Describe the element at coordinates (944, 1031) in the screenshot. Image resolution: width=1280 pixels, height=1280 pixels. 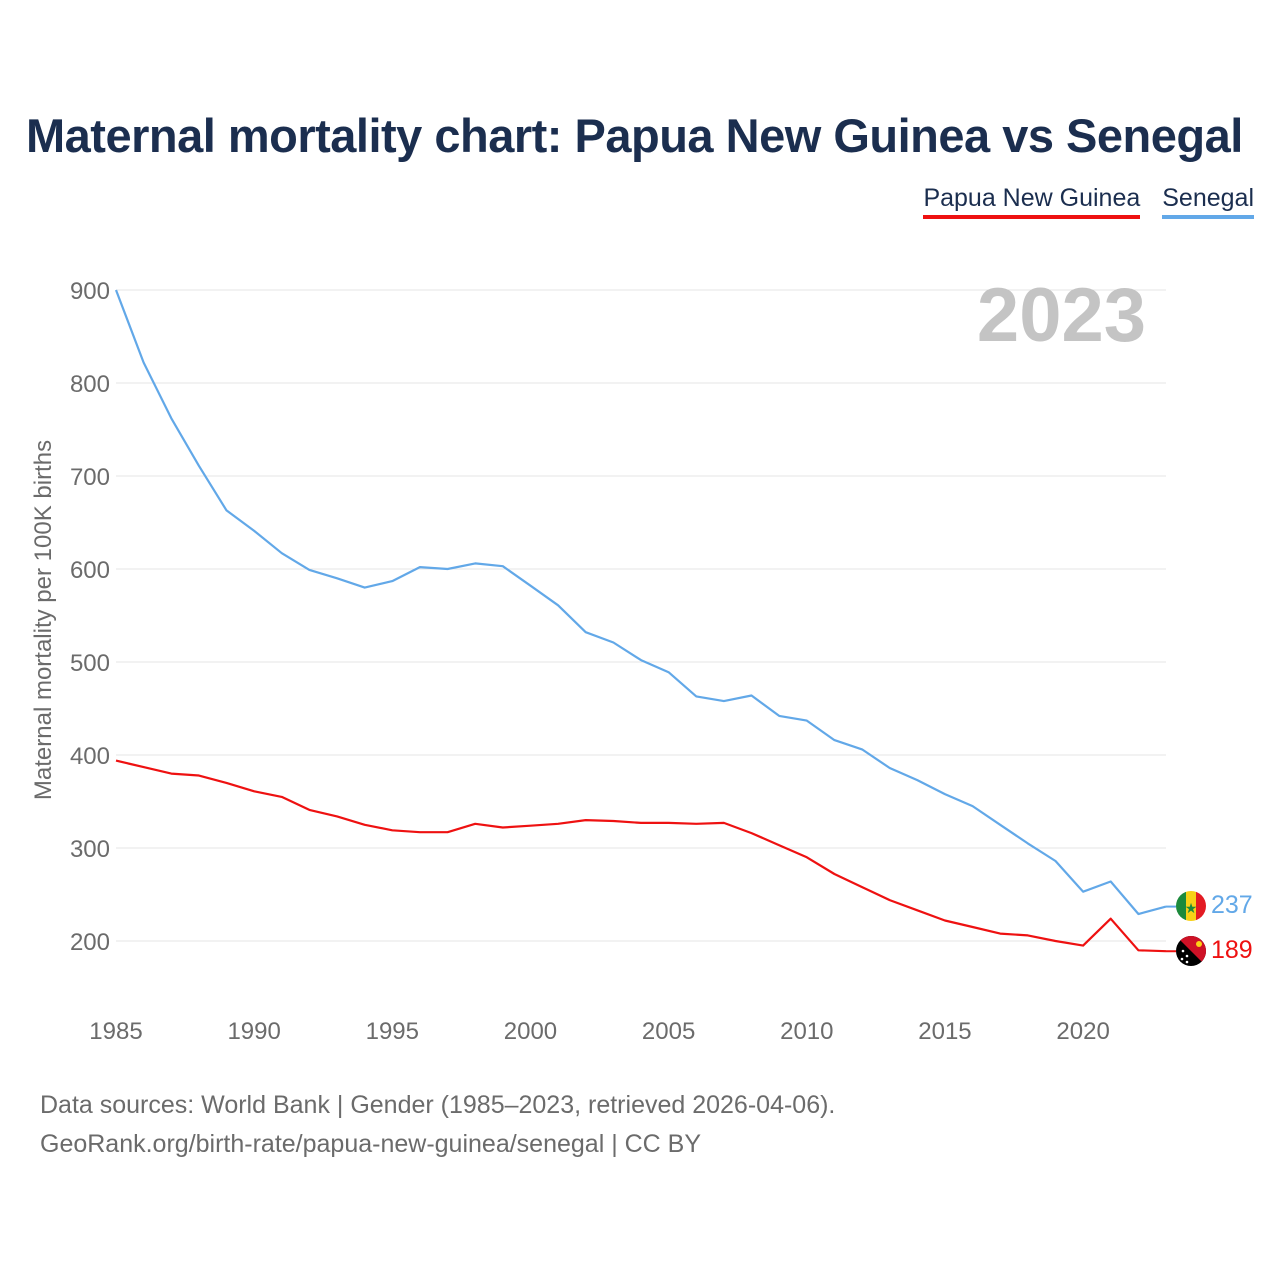
I see `x-tick-2015: 2015` at that location.